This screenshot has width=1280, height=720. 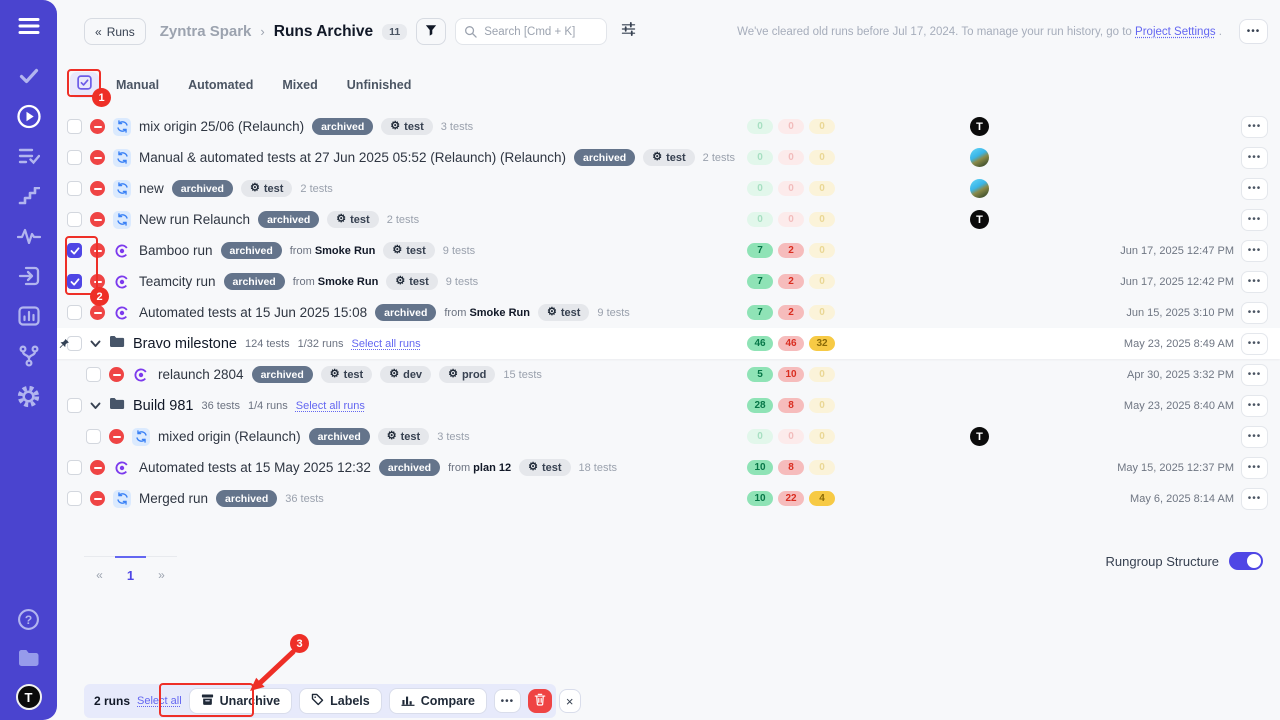 What do you see at coordinates (569, 701) in the screenshot?
I see `close-bulk-bar-button: ×` at bounding box center [569, 701].